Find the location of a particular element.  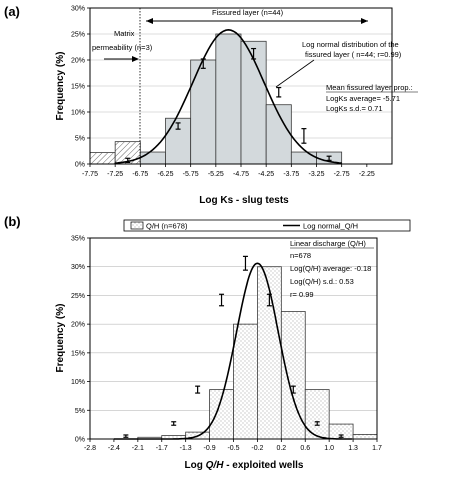

panel-a-y-tick-label: 10% is located at coordinates (78, 113).